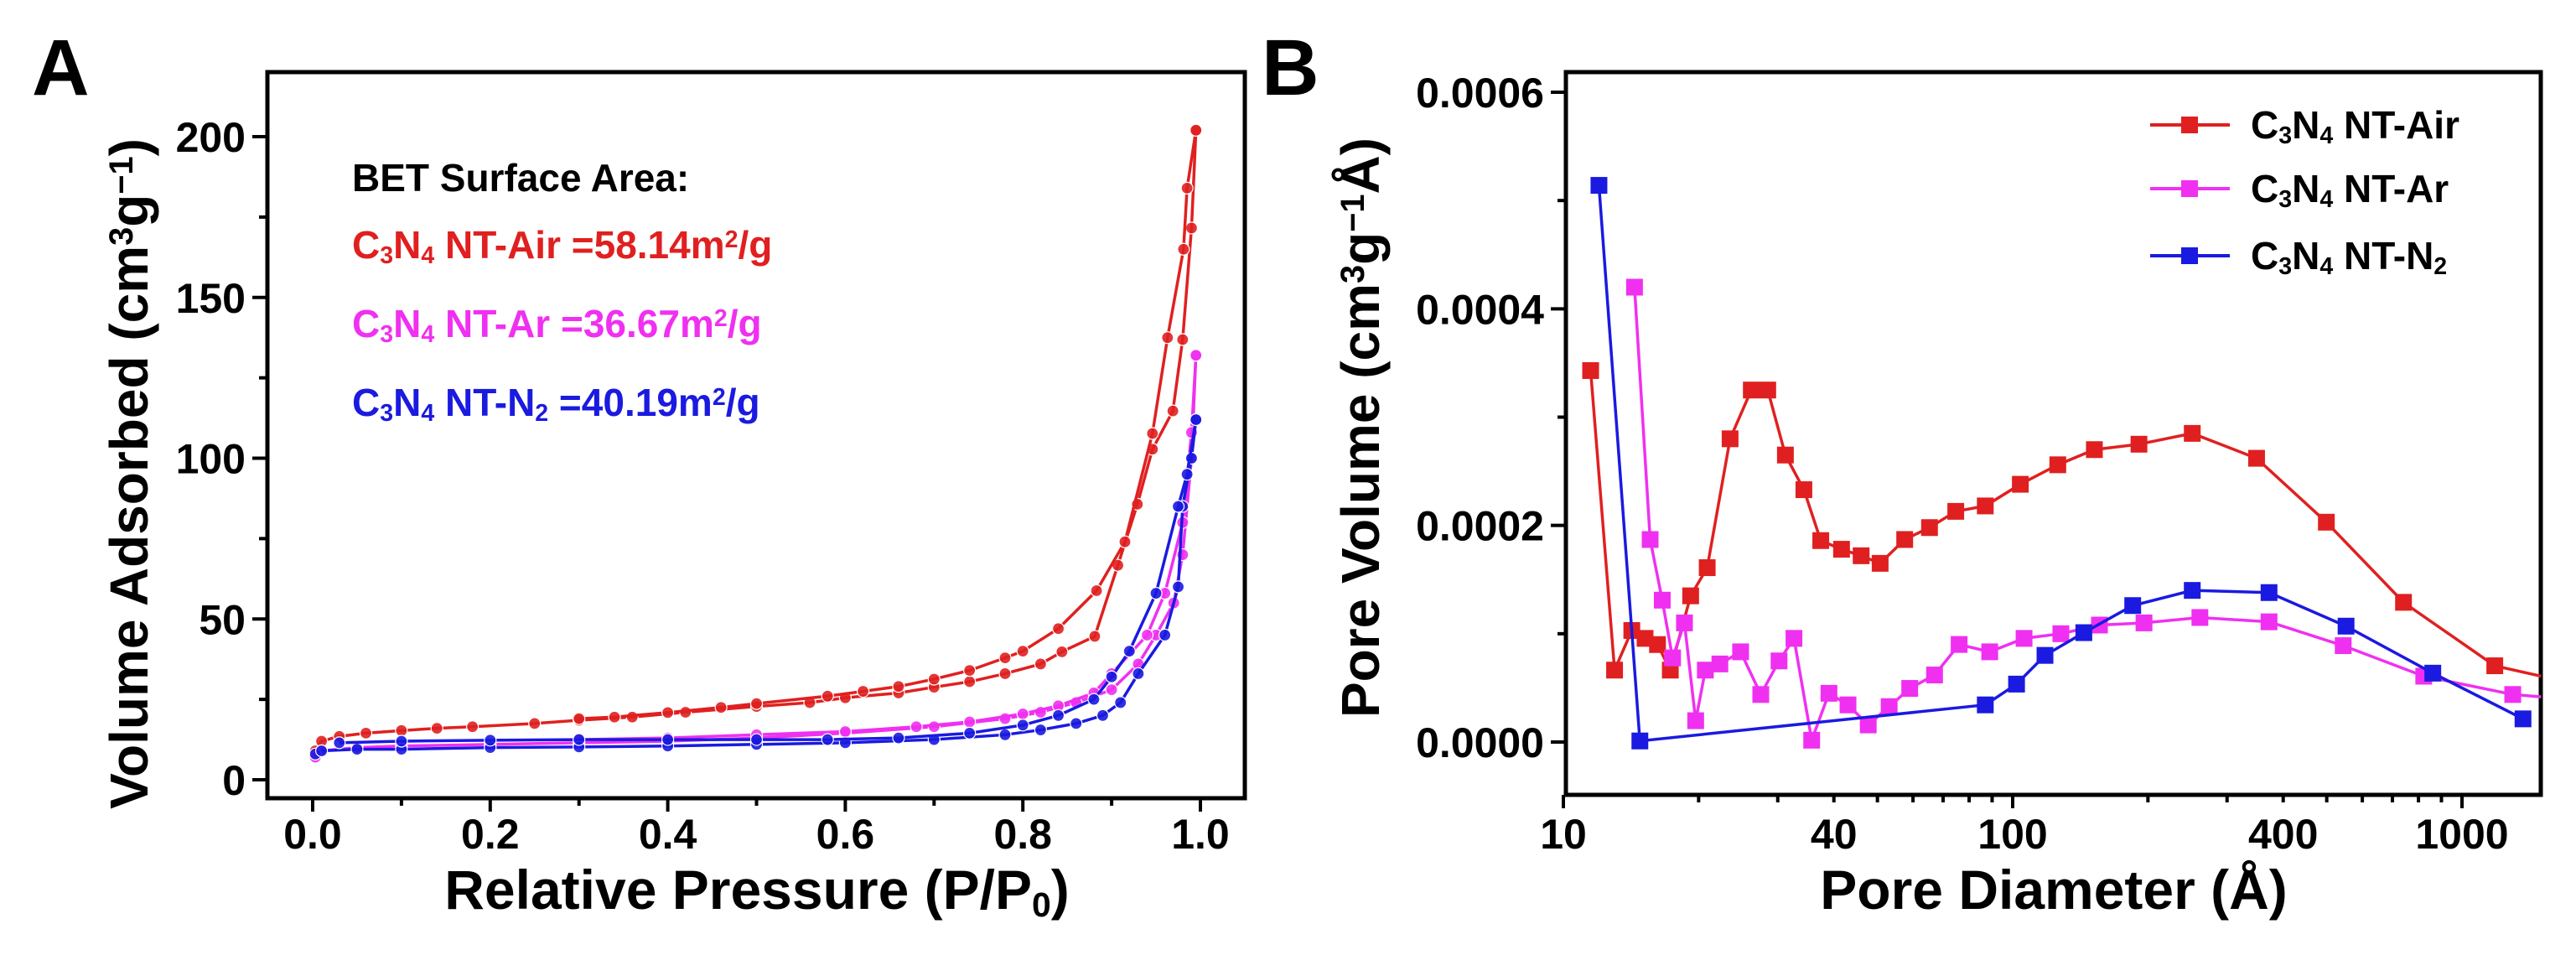 The width and height of the screenshot is (2576, 955). What do you see at coordinates (490, 835) in the screenshot?
I see `x-tick-label: 0.2` at bounding box center [490, 835].